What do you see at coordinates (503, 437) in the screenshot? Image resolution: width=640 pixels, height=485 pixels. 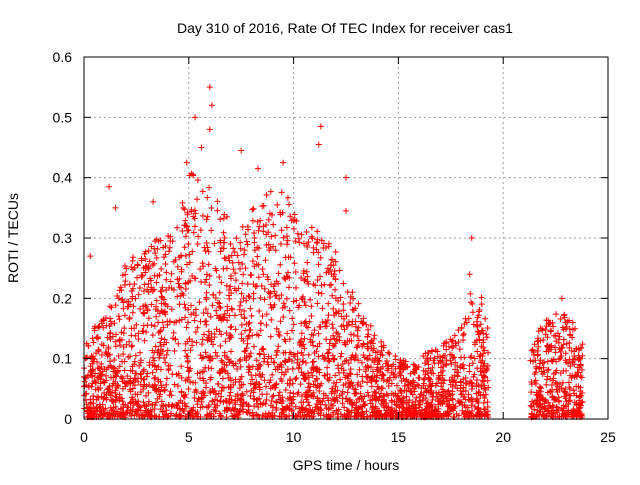 I see `x-tick-label: 20` at bounding box center [503, 437].